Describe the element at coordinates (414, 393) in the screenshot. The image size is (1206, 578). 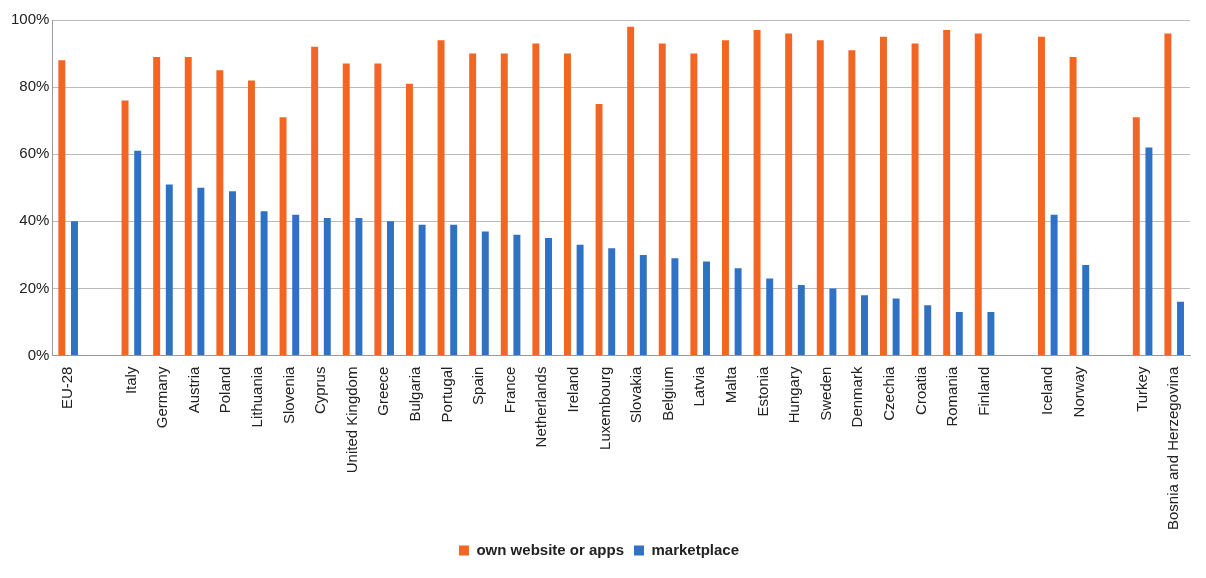
I see `x-tick-label: Bulgaria` at that location.